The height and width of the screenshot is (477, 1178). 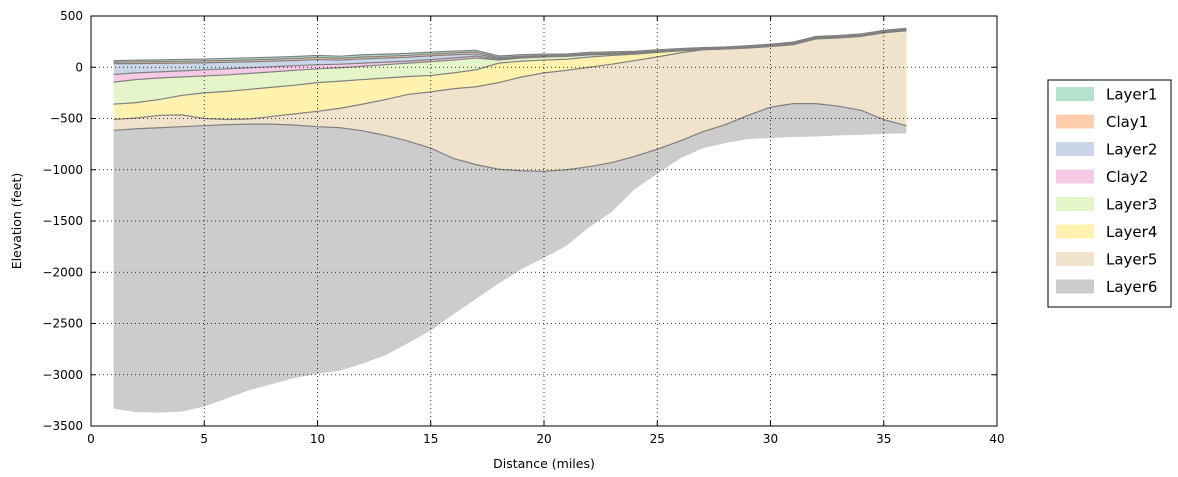 What do you see at coordinates (62, 272) in the screenshot?
I see `y-tick-label: −2000` at bounding box center [62, 272].